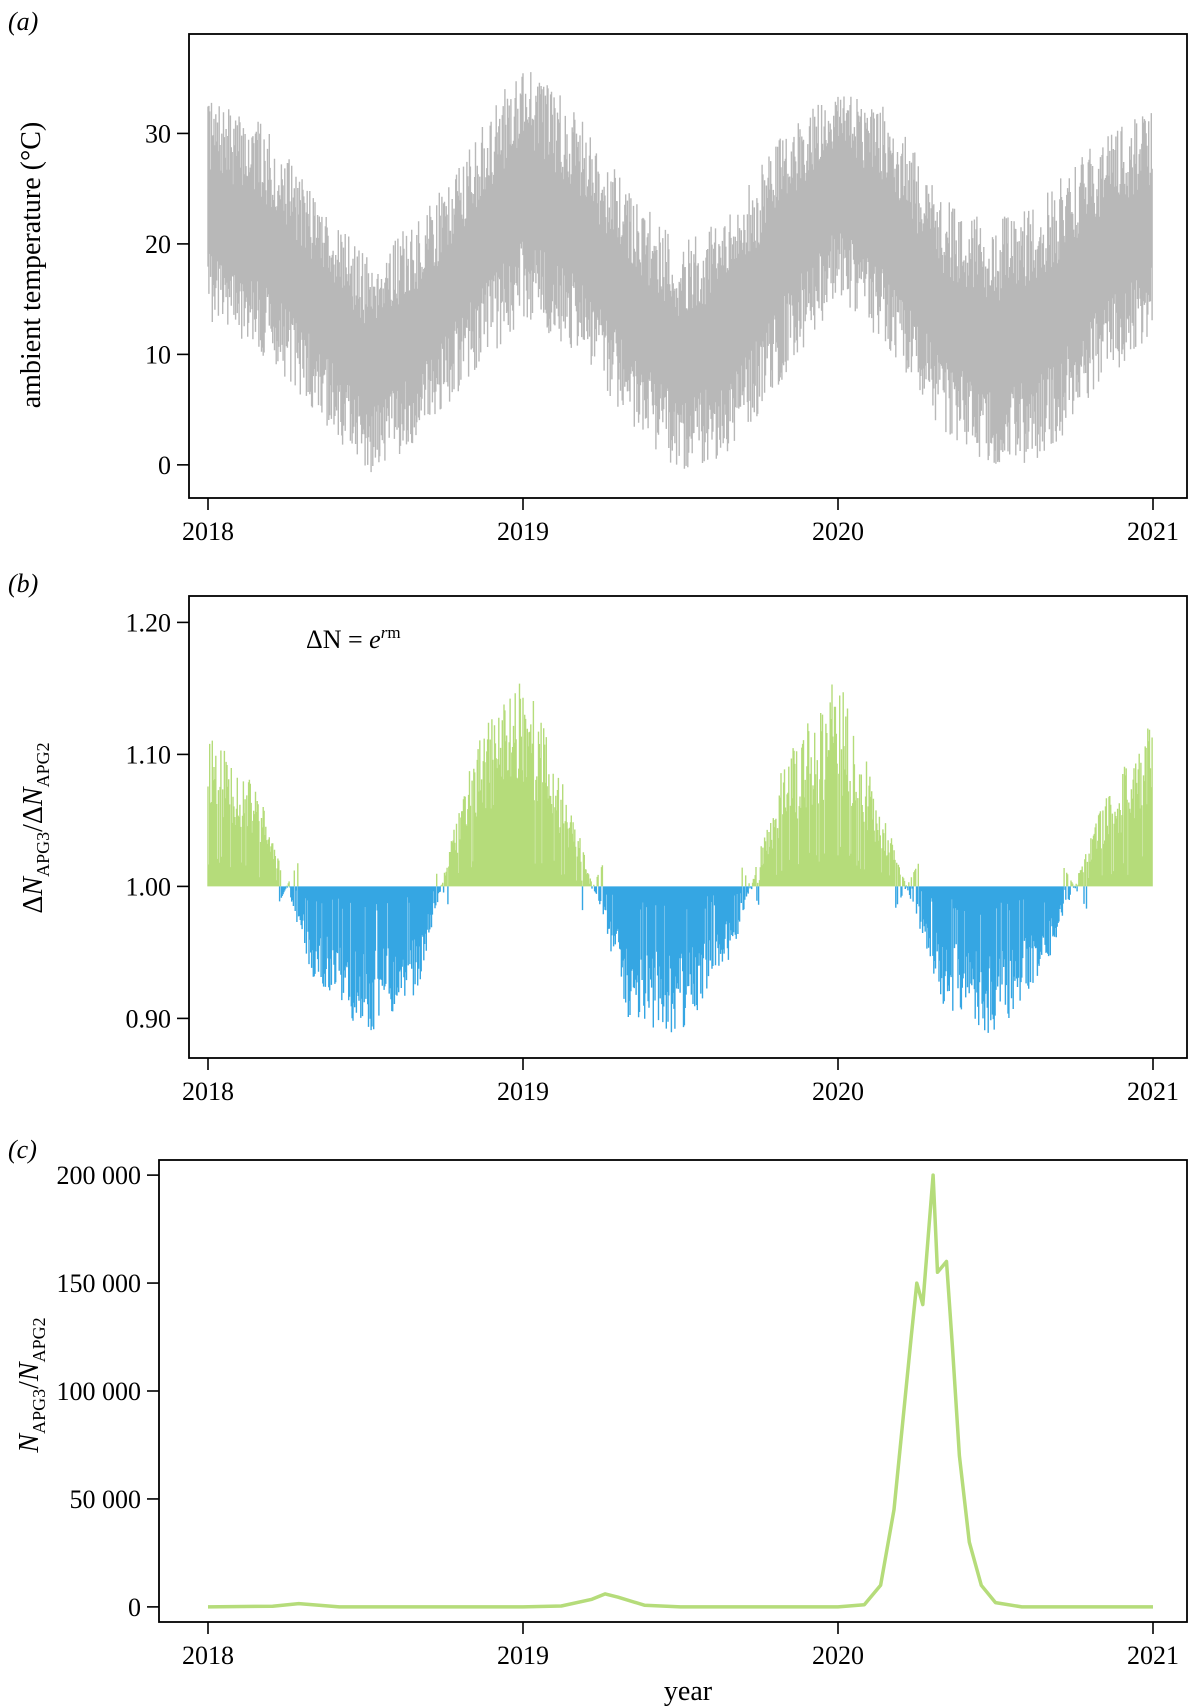 This screenshot has width=1188, height=1707. What do you see at coordinates (99, 1175) in the screenshot?
I see `y-tick-label: 200 000` at bounding box center [99, 1175].